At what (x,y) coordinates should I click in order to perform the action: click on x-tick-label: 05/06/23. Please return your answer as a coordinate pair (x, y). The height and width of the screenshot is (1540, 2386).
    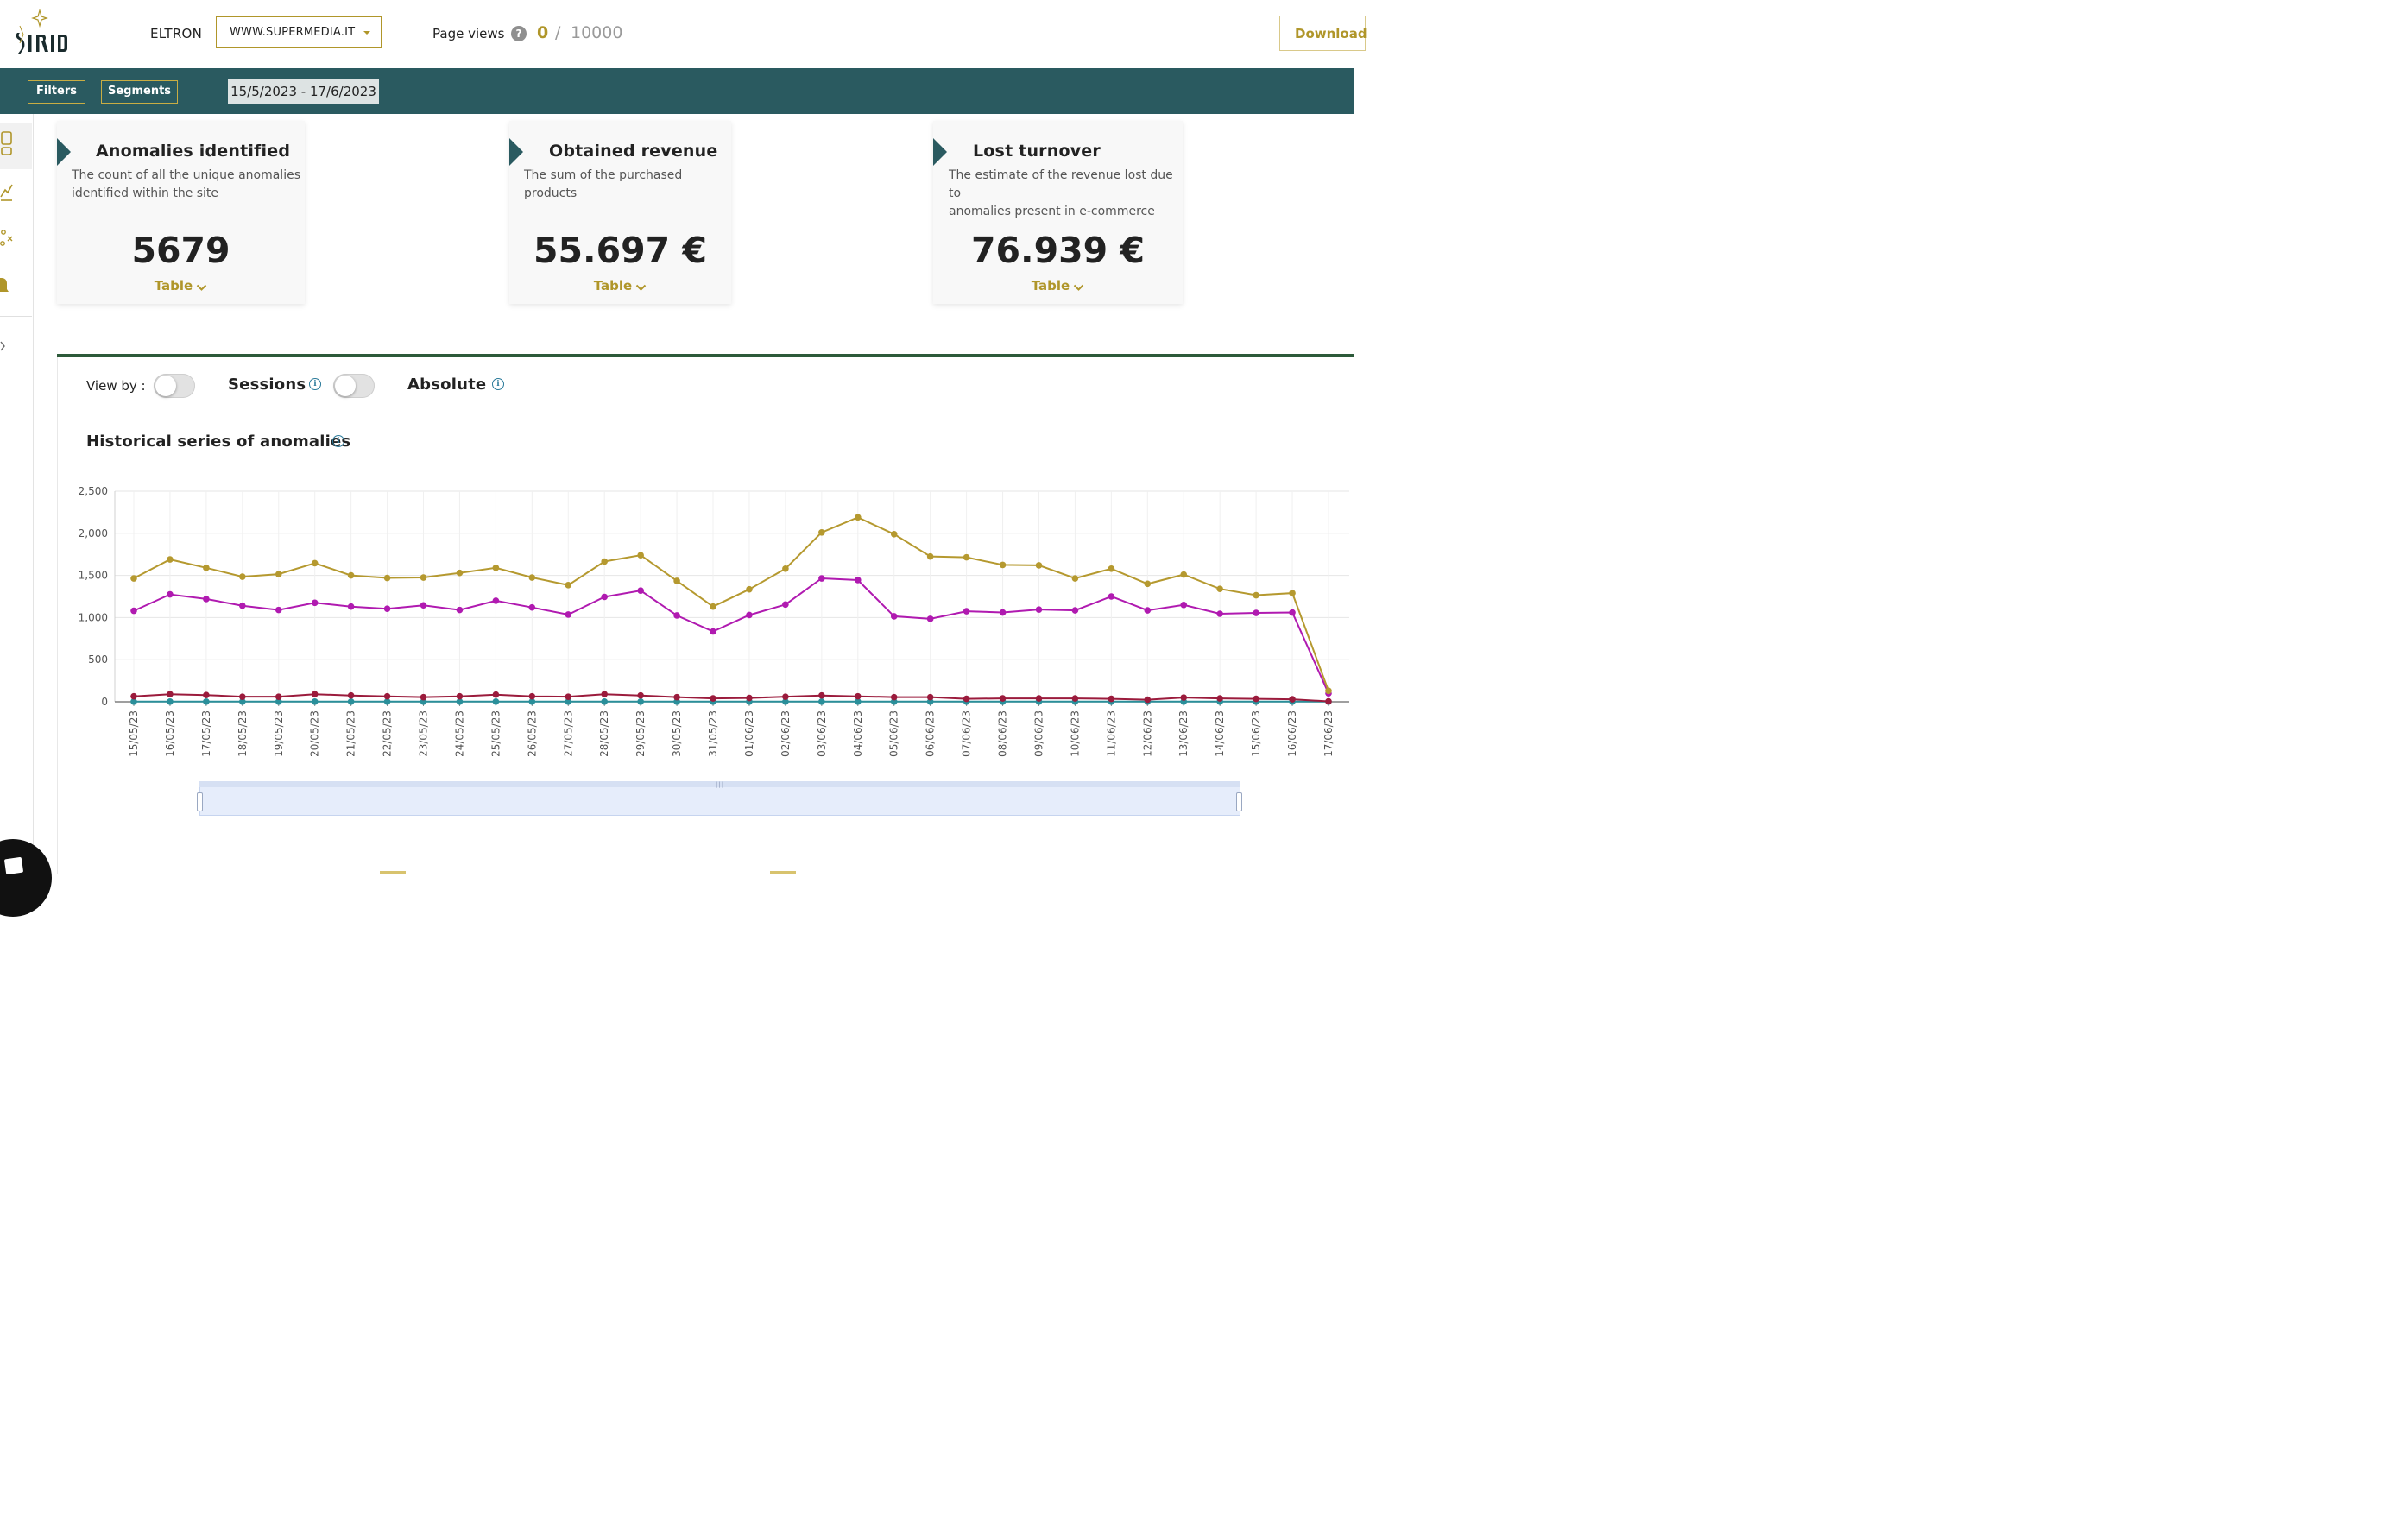
    Looking at the image, I should click on (894, 733).